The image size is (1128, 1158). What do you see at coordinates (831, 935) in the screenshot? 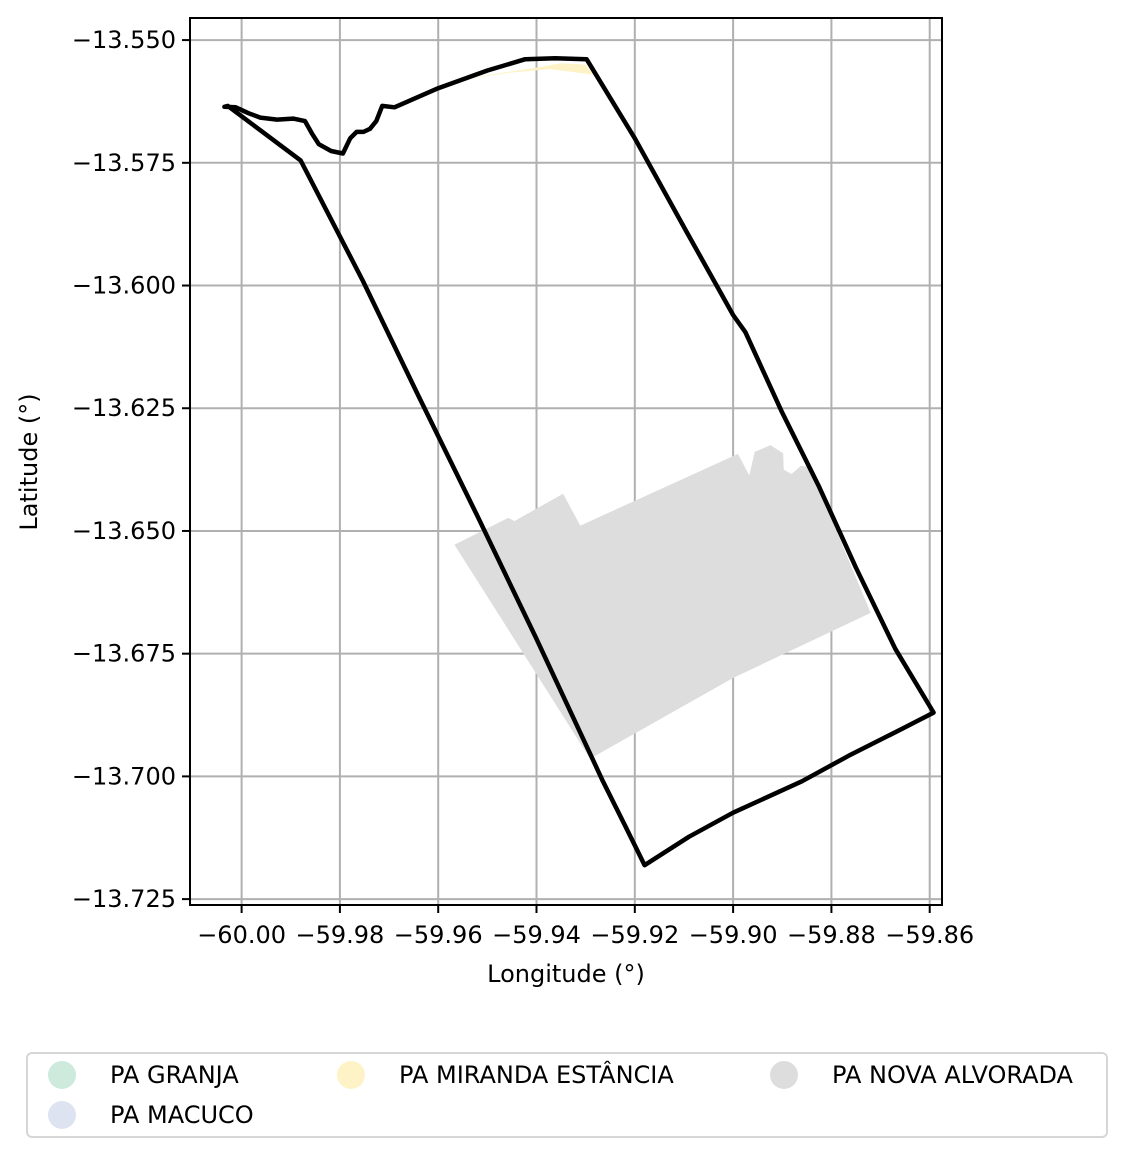
I see `x-tick-label: −59.88` at bounding box center [831, 935].